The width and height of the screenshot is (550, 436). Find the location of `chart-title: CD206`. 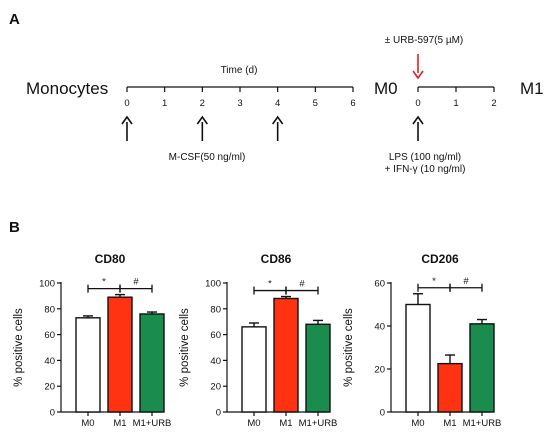

chart-title: CD206 is located at coordinates (440, 259).